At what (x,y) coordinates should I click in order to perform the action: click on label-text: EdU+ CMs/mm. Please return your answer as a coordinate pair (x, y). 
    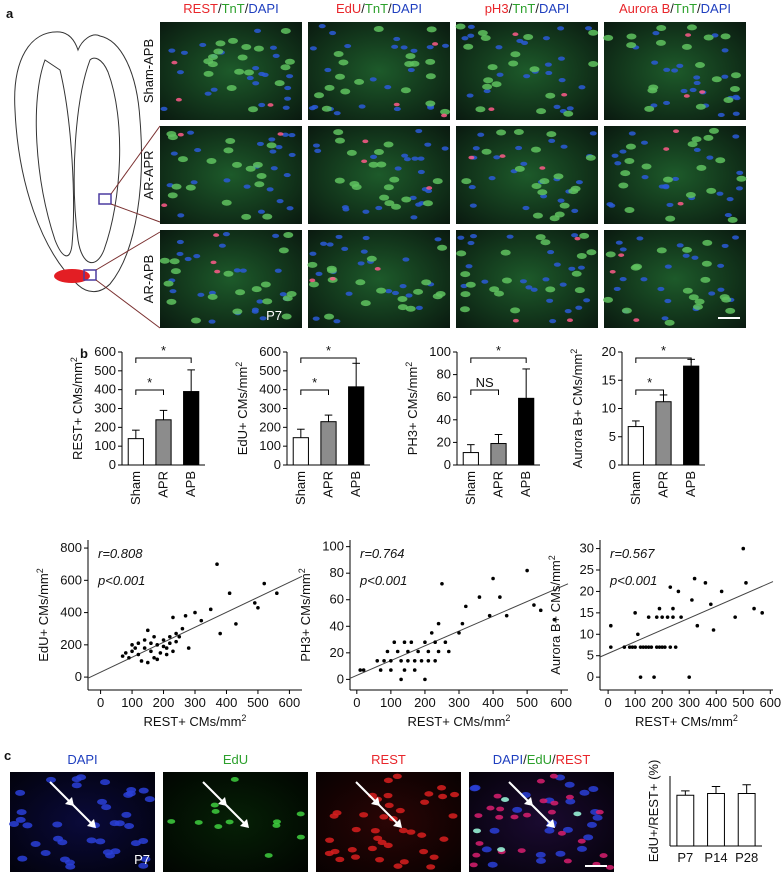
    Looking at the image, I should click on (43, 617).